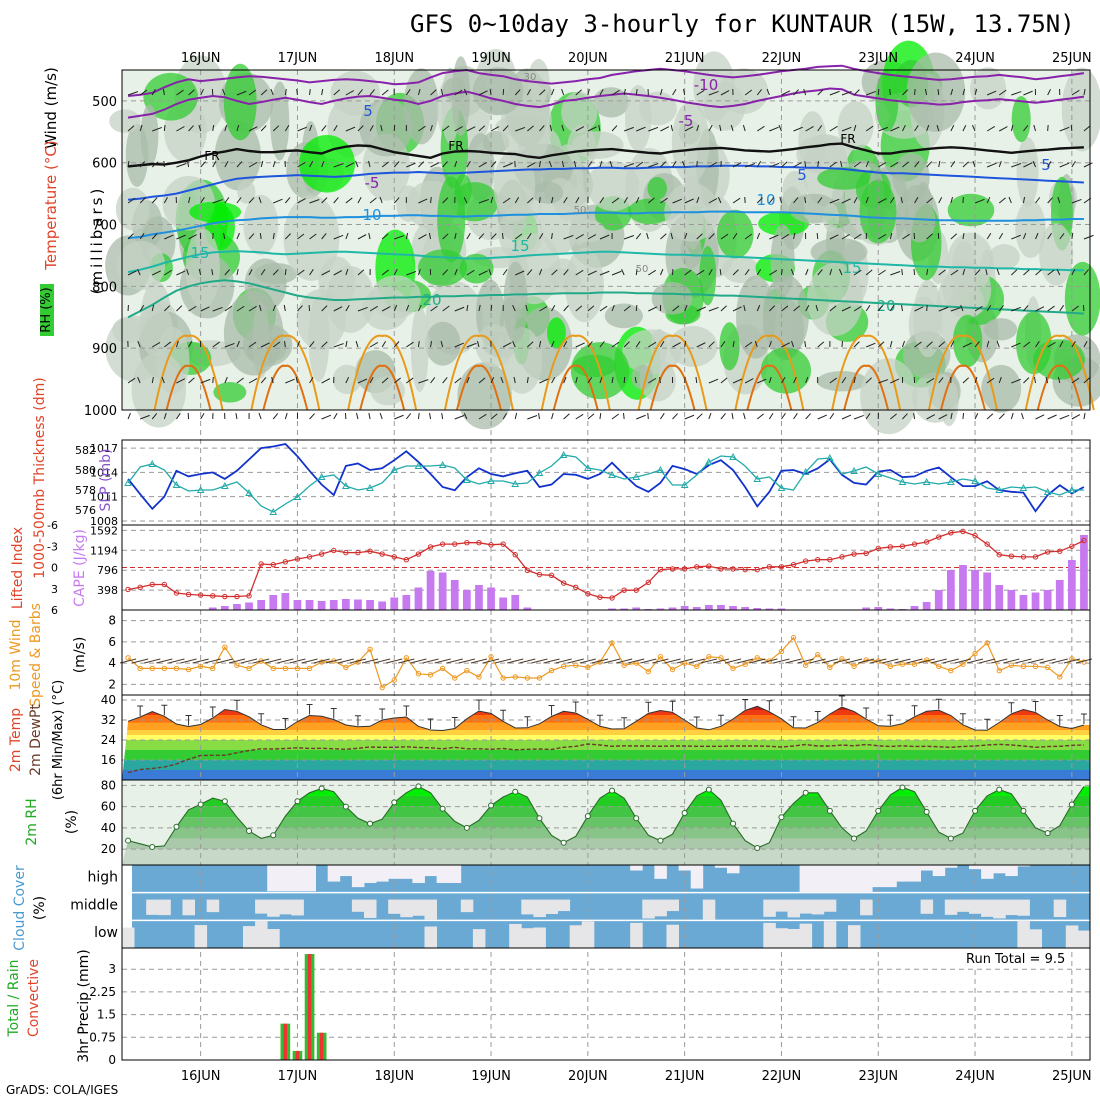 The image size is (1100, 1100). What do you see at coordinates (85, 510) in the screenshot?
I see `thickness-tick-576: 576` at bounding box center [85, 510].